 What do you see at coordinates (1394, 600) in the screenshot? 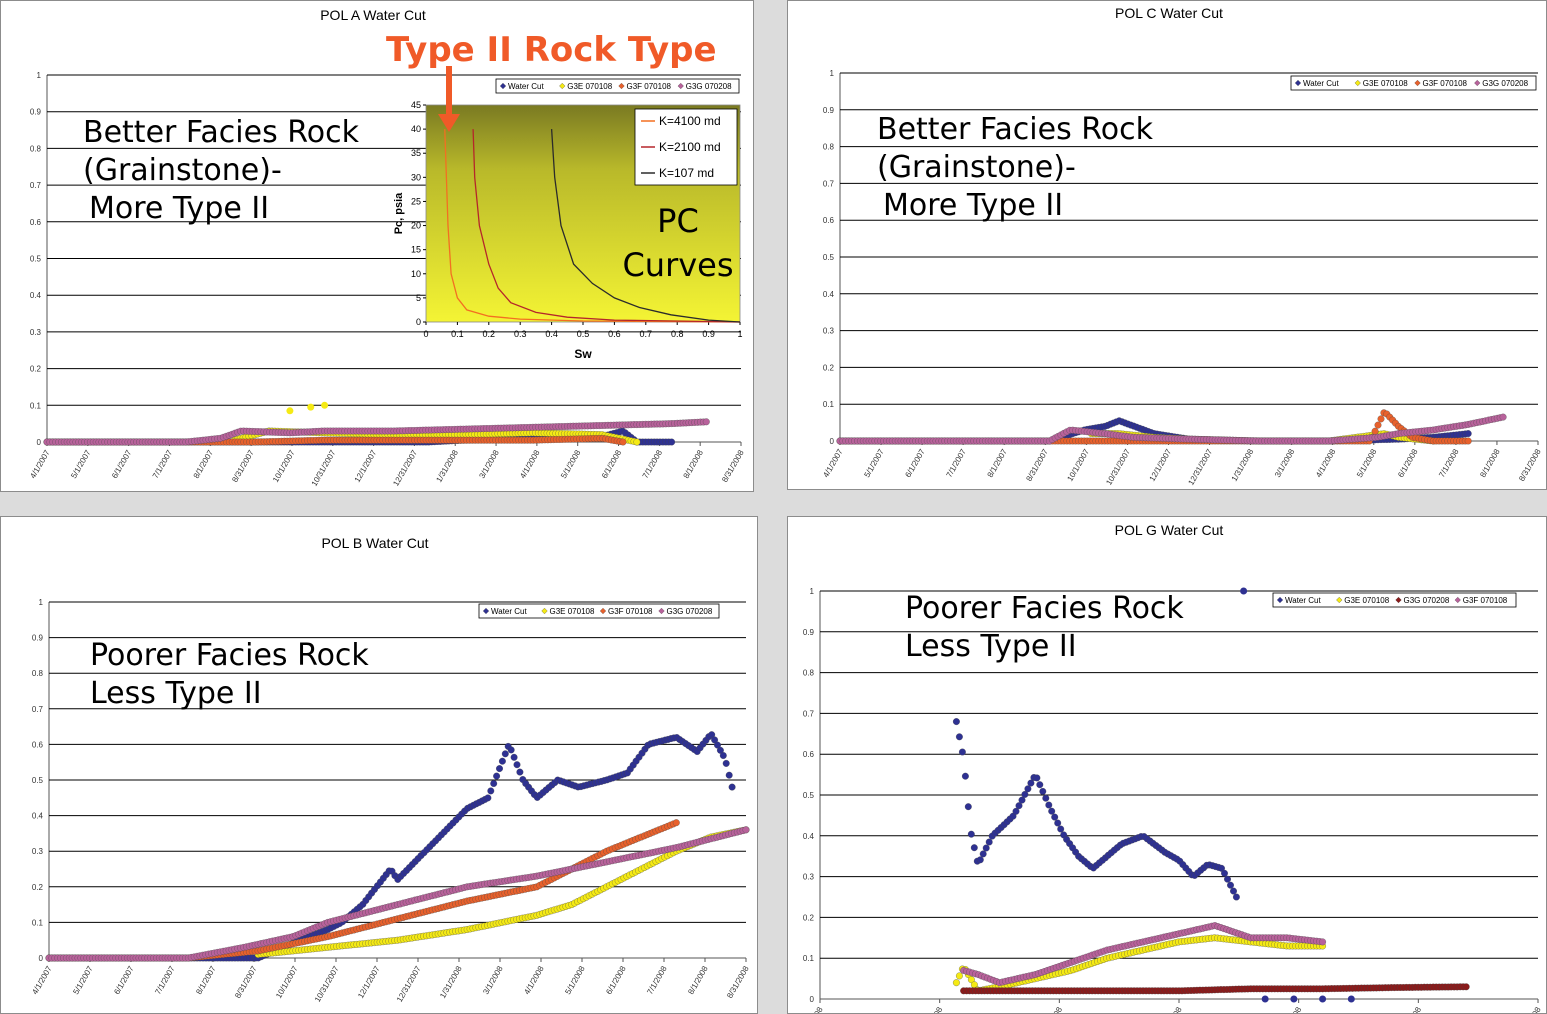
I see `legend-box` at bounding box center [1394, 600].